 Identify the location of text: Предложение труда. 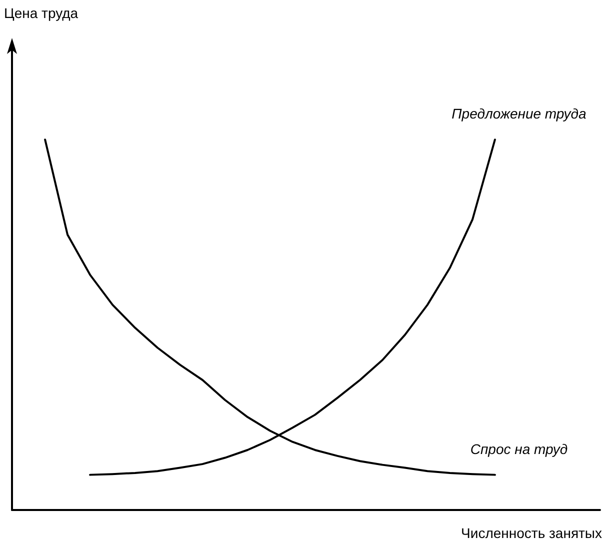
(519, 114).